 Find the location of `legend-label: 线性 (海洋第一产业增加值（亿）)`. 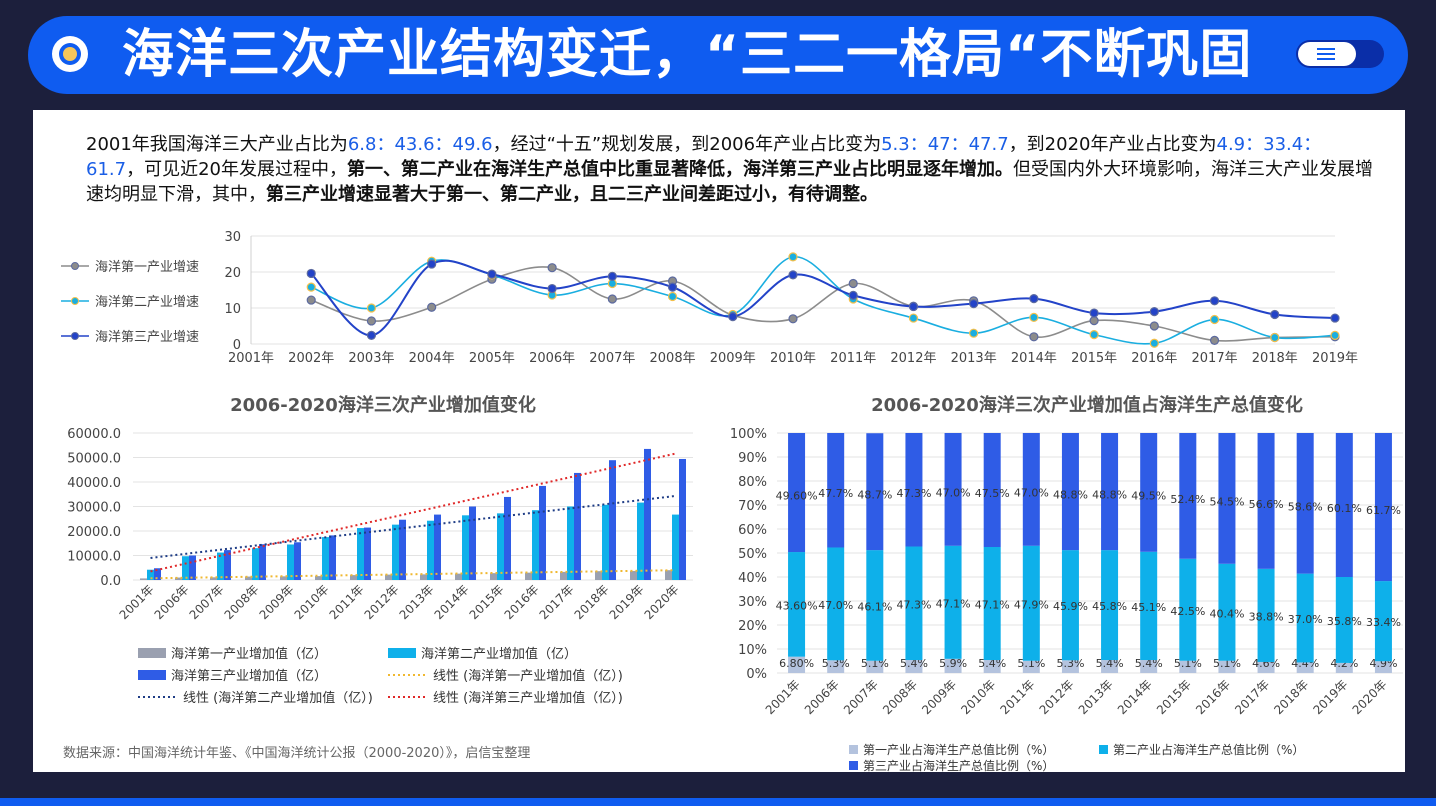

legend-label: 线性 (海洋第一产业增加值（亿）) is located at coordinates (528, 676).